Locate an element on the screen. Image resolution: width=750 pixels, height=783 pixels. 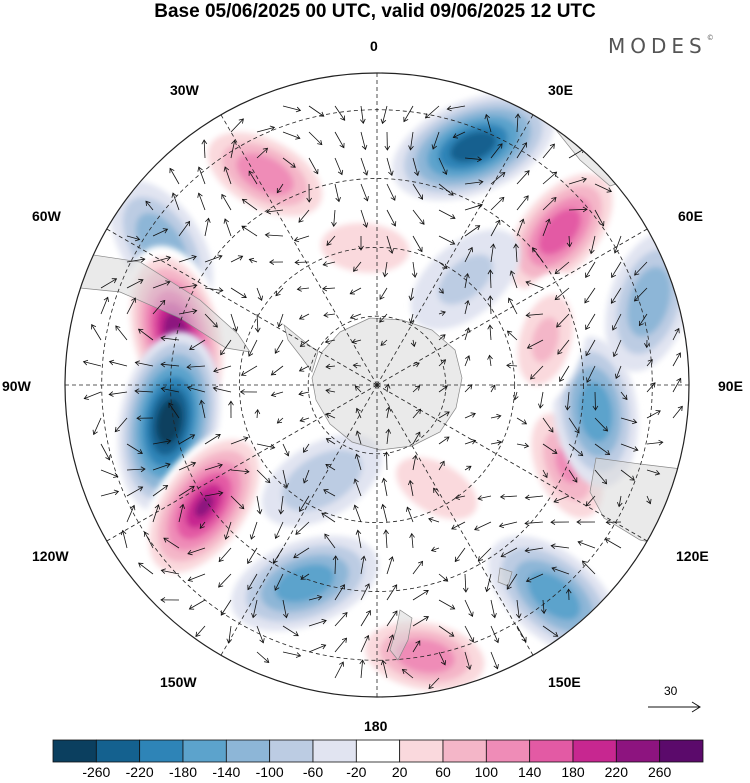
colorbar-tick-label: 140 is located at coordinates (529, 772).